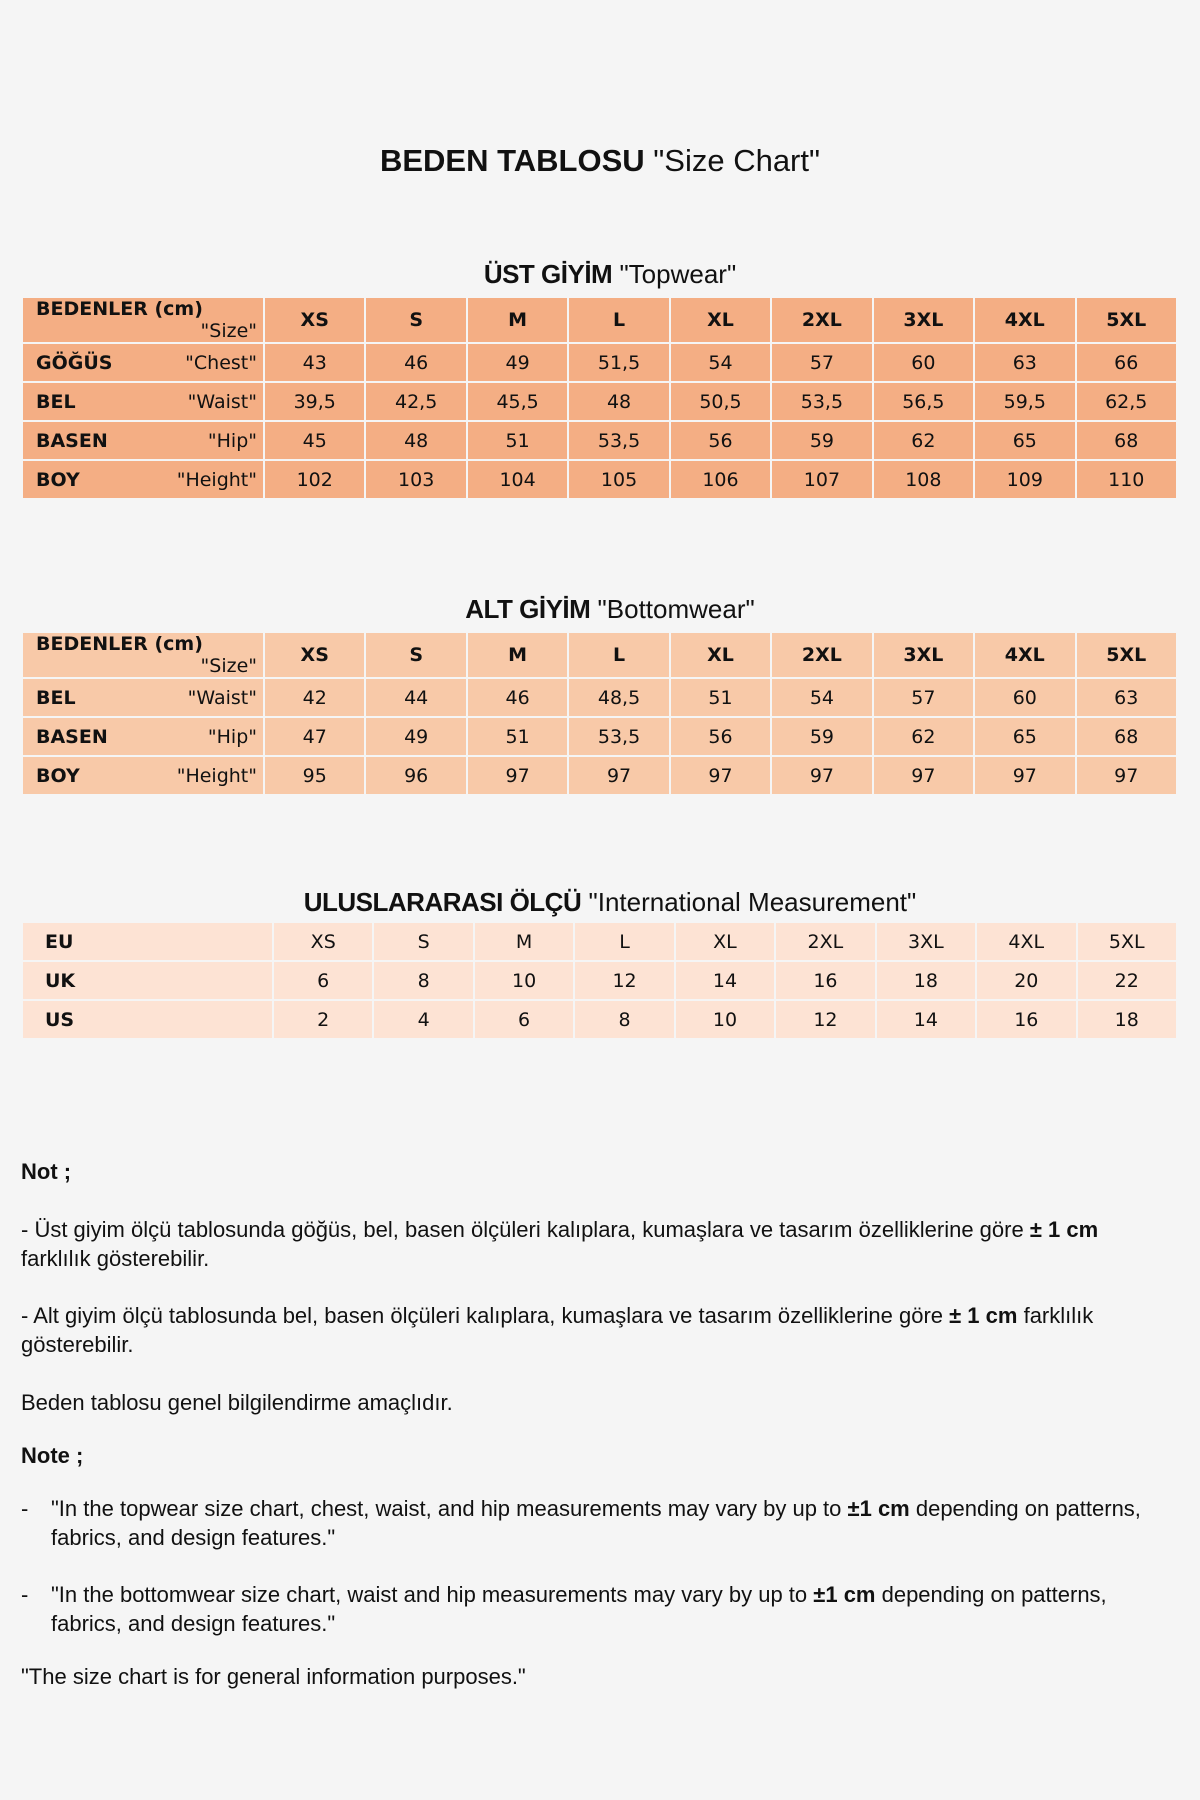 This screenshot has height=1800, width=1200. Describe the element at coordinates (314, 479) in the screenshot. I see `table-cell: 102` at that location.